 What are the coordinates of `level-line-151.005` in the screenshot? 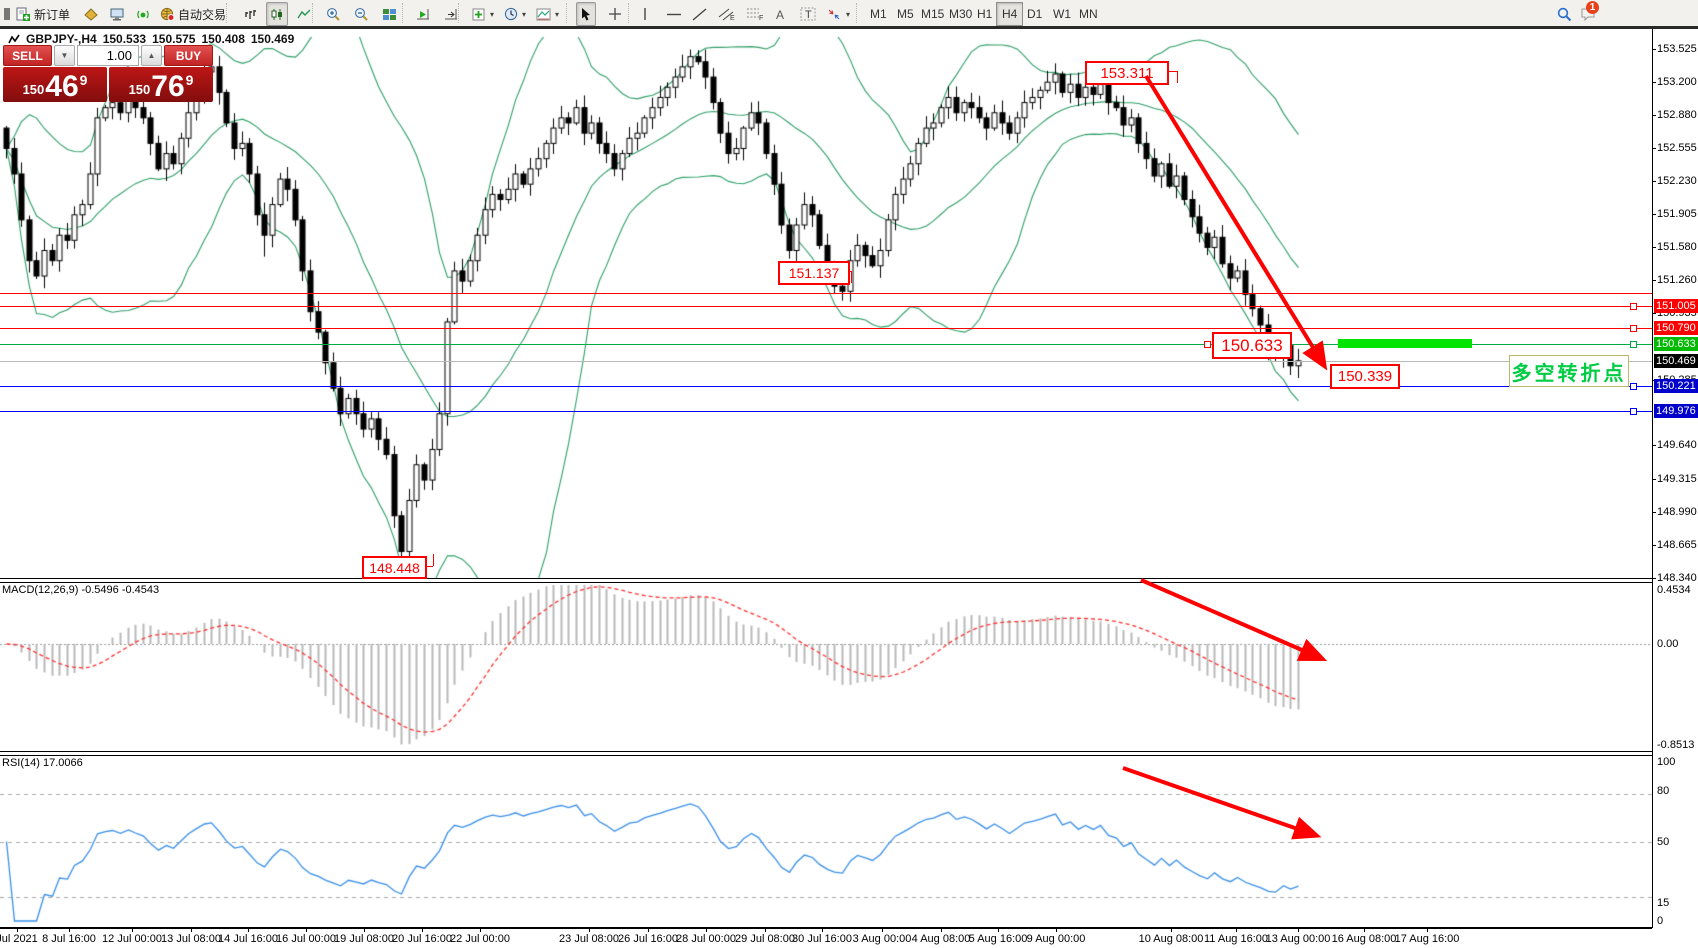 It's located at (826, 306).